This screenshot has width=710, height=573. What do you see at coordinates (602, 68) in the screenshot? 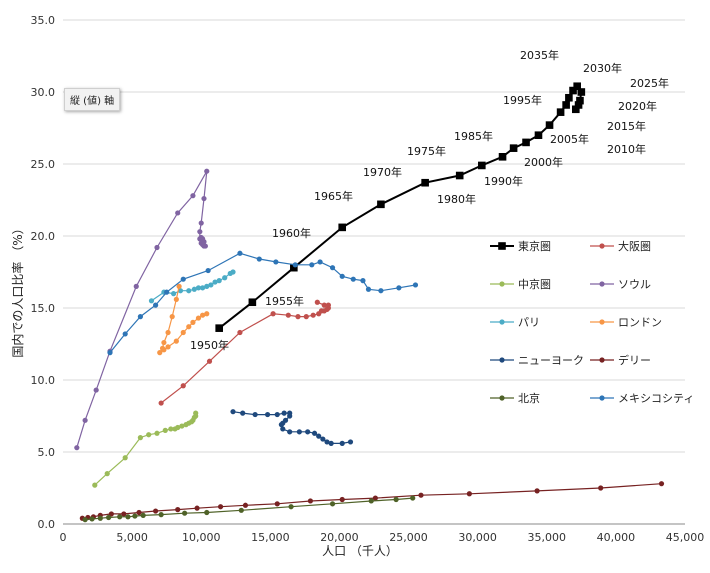
I see `annotation-label: 2030年` at bounding box center [602, 68].